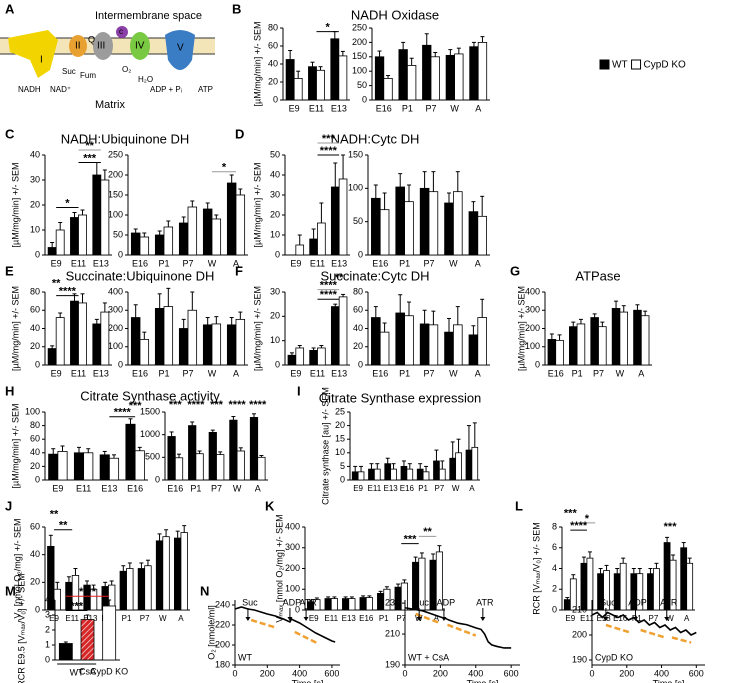 The image size is (747, 683). I want to click on x-tick-label: E11, so click(375, 488).